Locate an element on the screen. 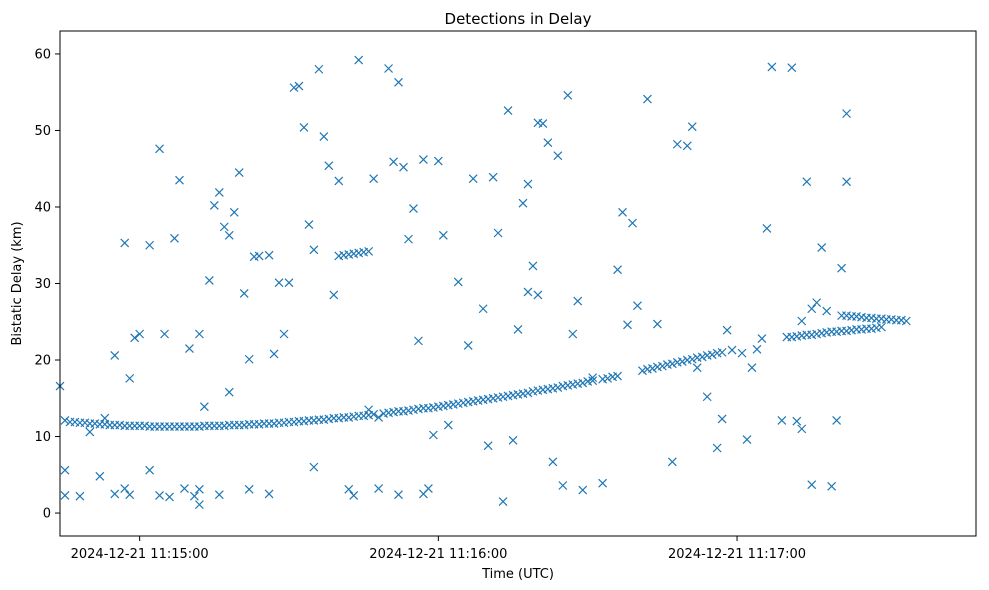 The width and height of the screenshot is (989, 590). y-tick-label: 40 is located at coordinates (42, 207).